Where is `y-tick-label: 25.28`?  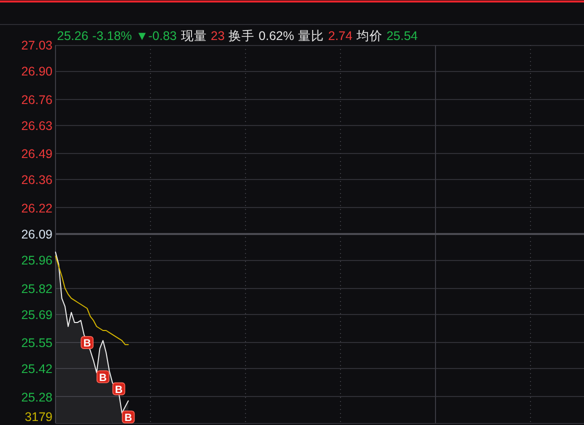 y-tick-label: 25.28 is located at coordinates (37, 397).